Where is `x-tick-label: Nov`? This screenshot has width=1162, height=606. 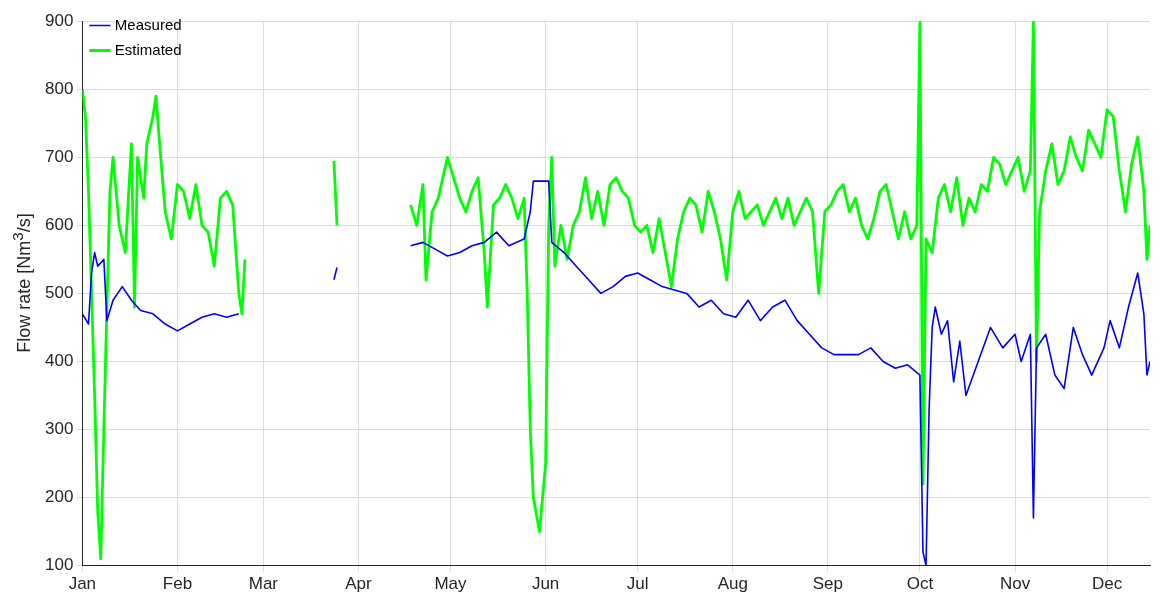
x-tick-label: Nov is located at coordinates (1015, 584).